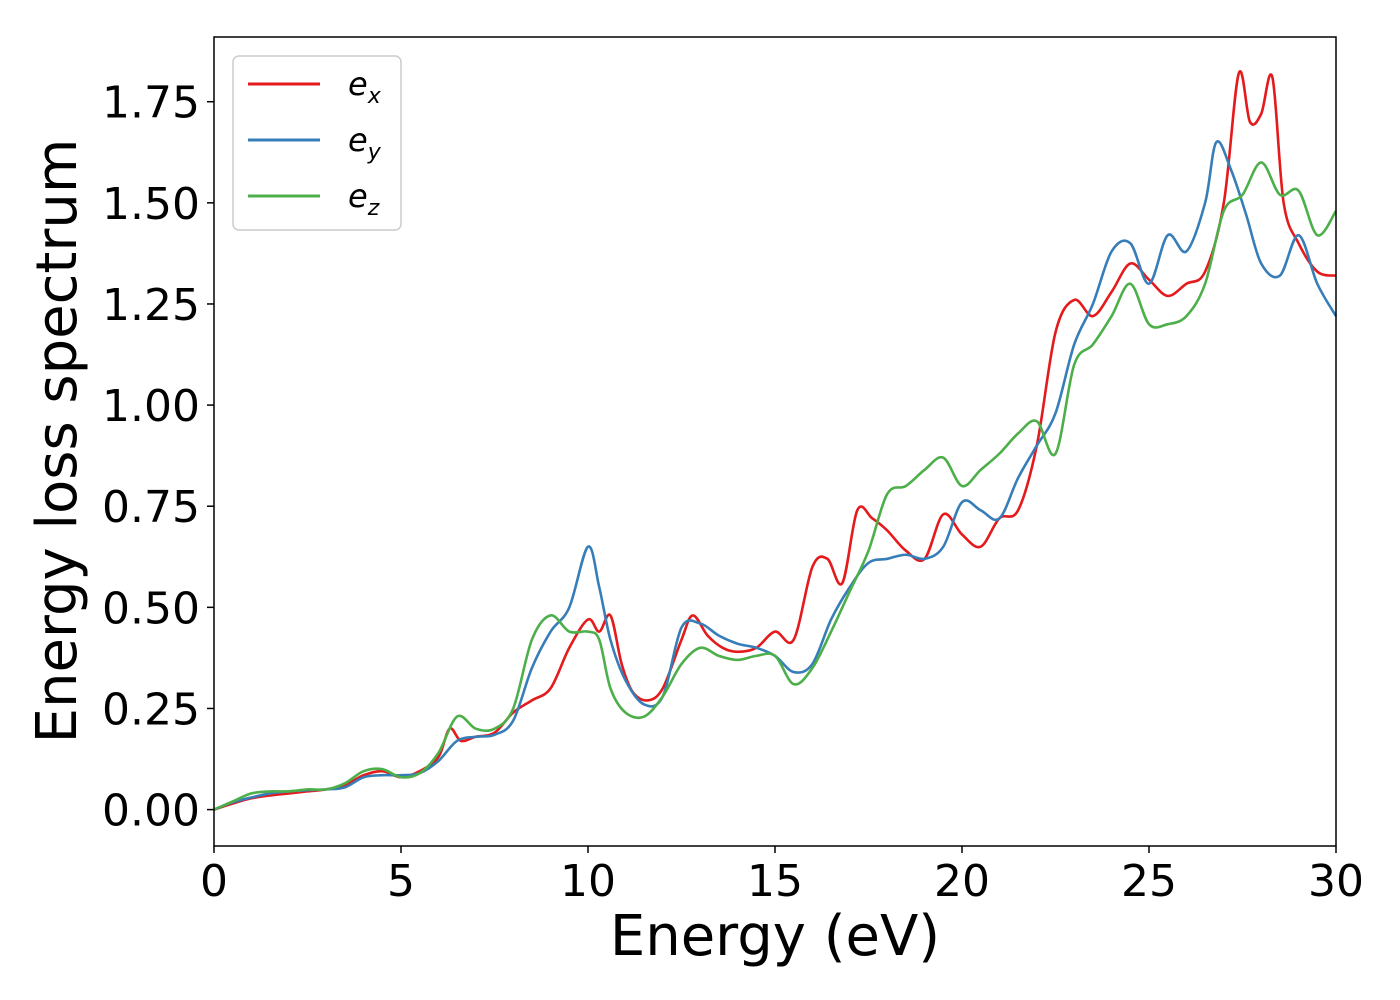  I want to click on x-tick-label: 20, so click(962, 881).